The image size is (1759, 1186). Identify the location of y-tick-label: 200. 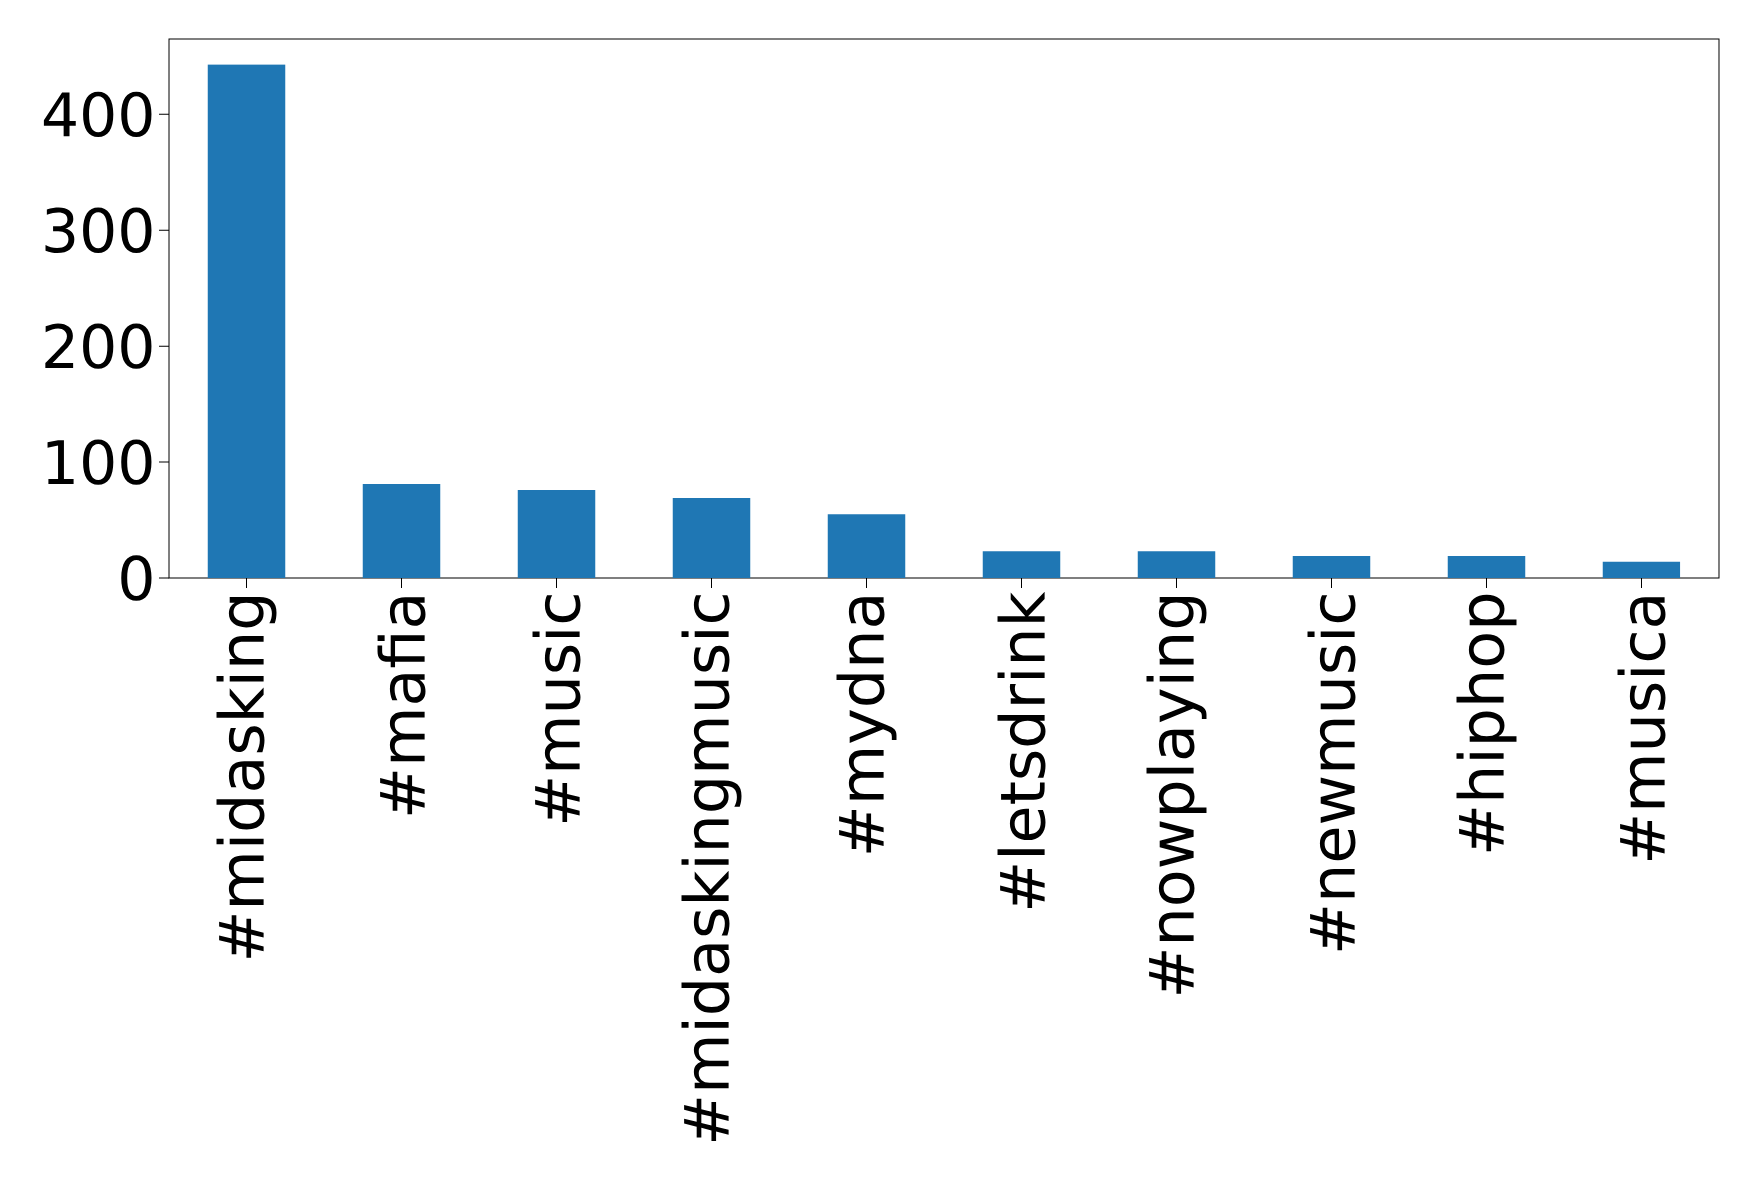
(98, 346).